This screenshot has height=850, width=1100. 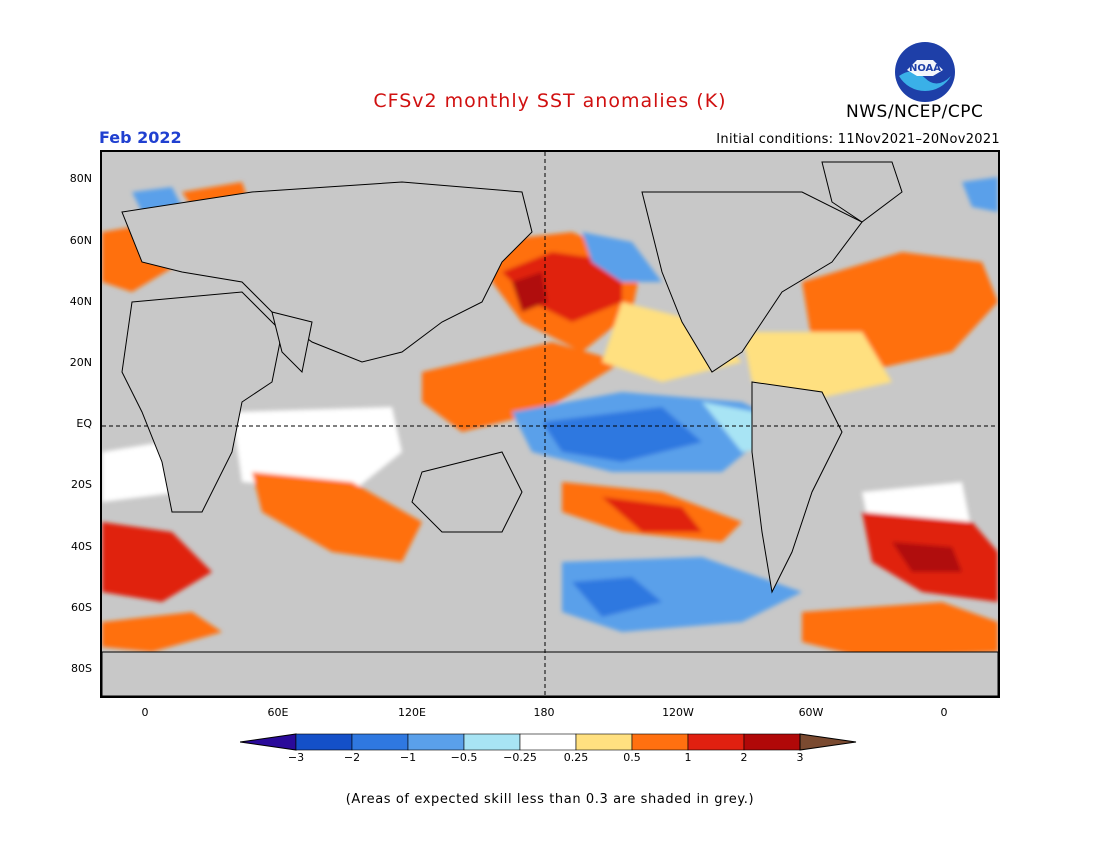 I want to click on colorbar-max-triangle, so click(x=828, y=742).